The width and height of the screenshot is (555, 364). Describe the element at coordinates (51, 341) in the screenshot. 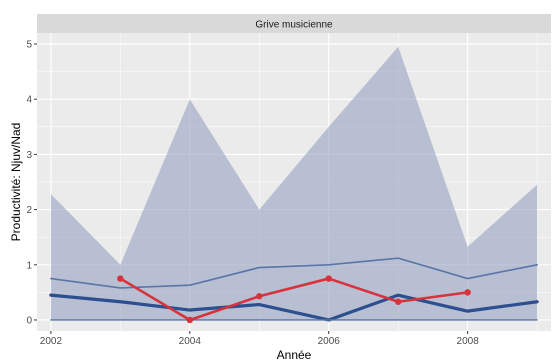

I see `x-tick-label: 2002` at that location.